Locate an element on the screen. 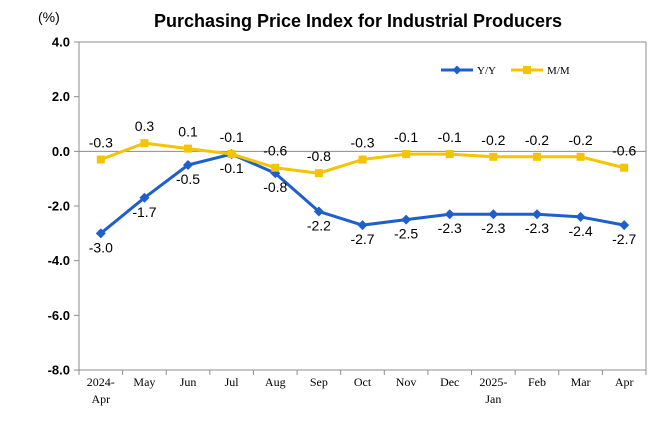  x-tick-label: Oct is located at coordinates (363, 382).